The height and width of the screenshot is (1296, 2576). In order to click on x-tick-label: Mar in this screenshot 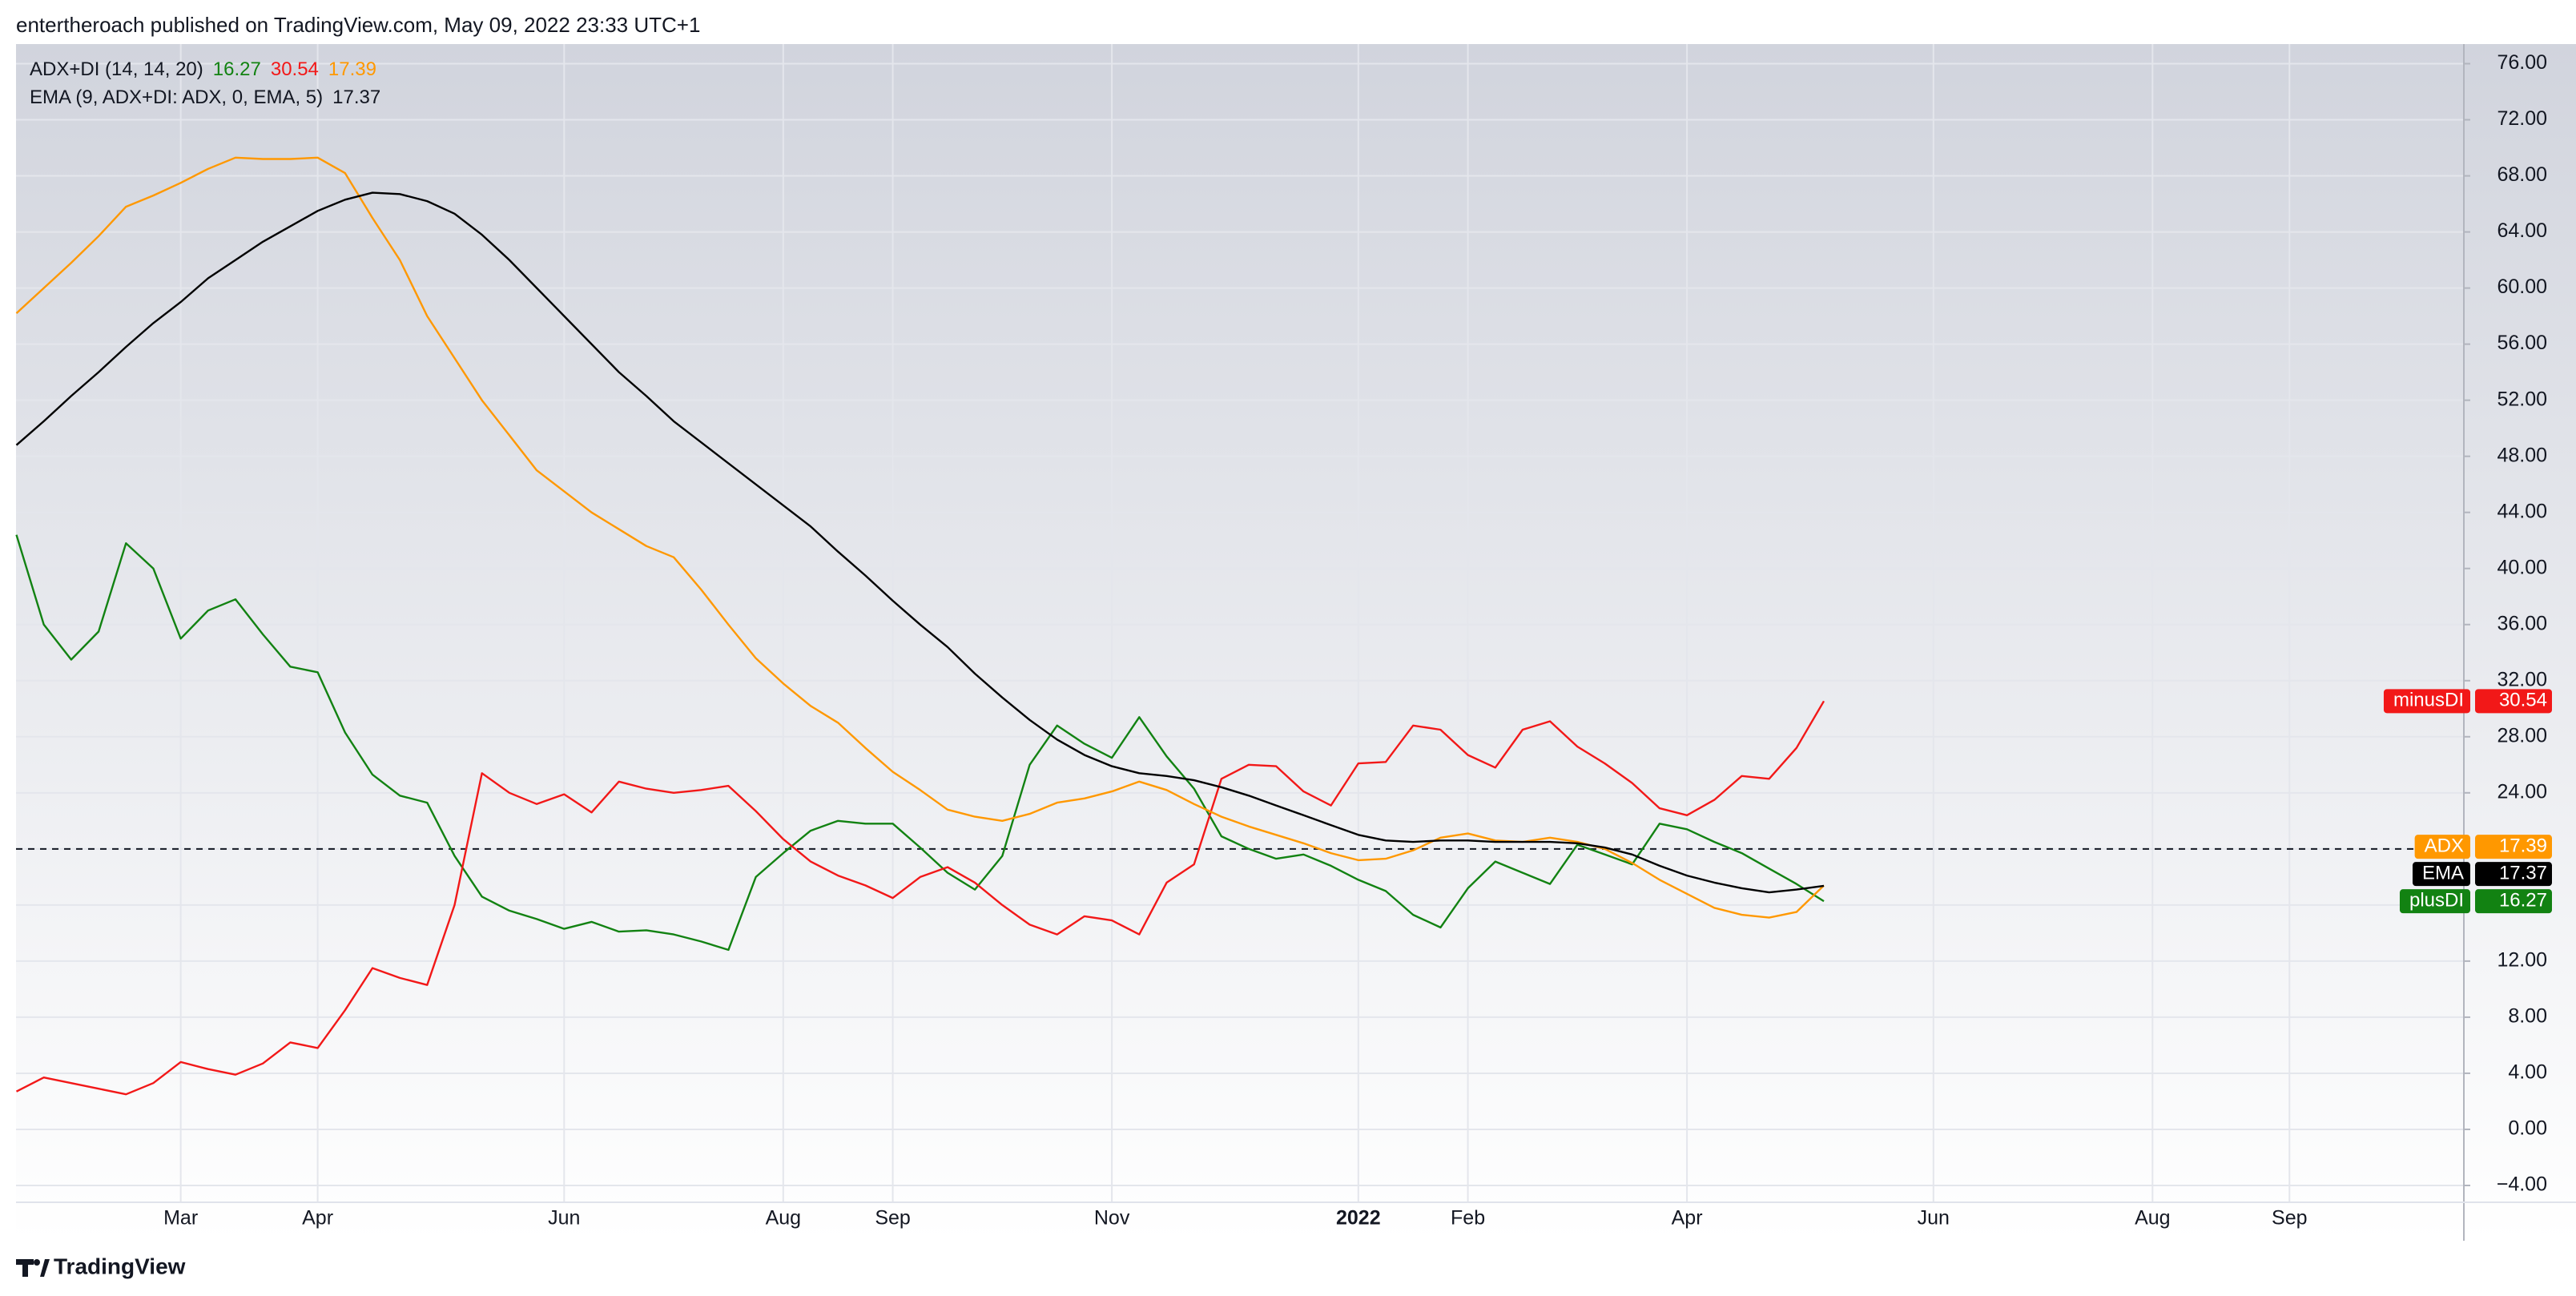, I will do `click(180, 1219)`.